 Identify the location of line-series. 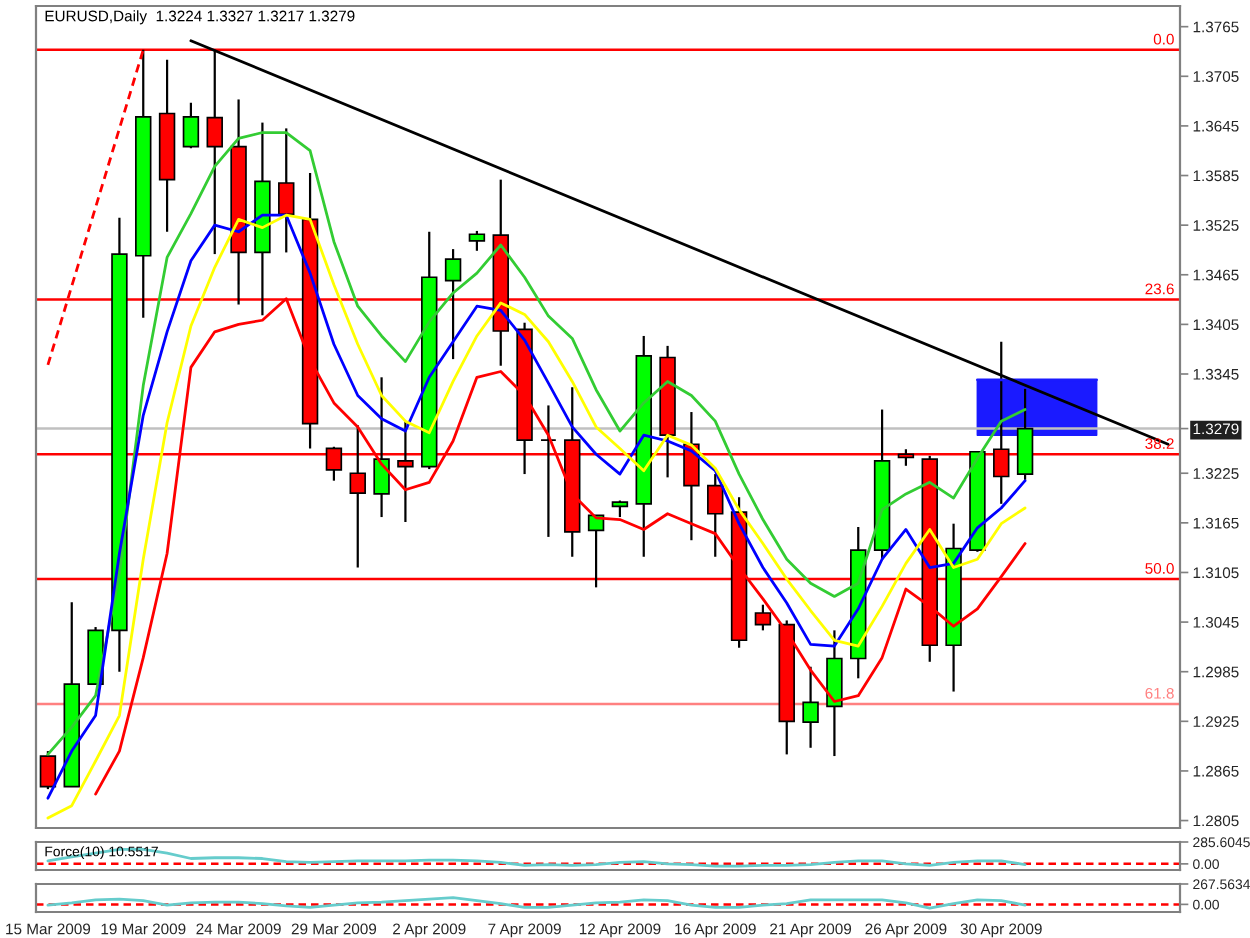
(536, 857).